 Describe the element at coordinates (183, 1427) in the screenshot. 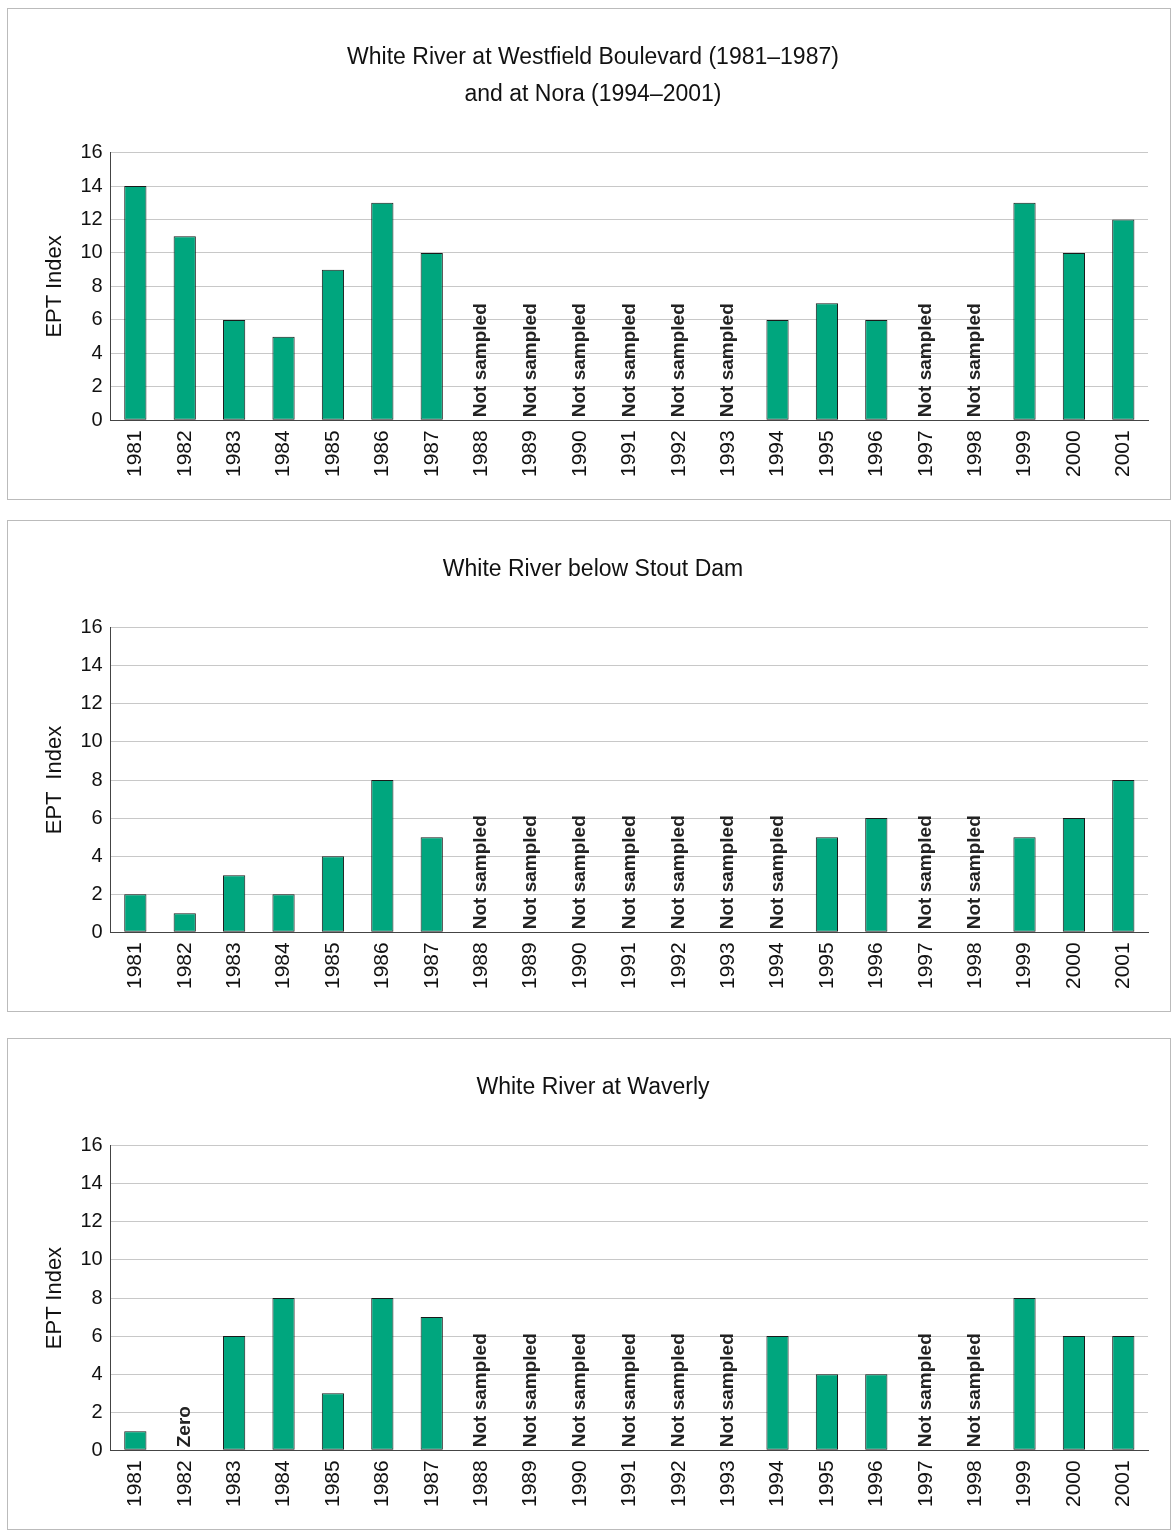

I see `data-label: Zero` at that location.